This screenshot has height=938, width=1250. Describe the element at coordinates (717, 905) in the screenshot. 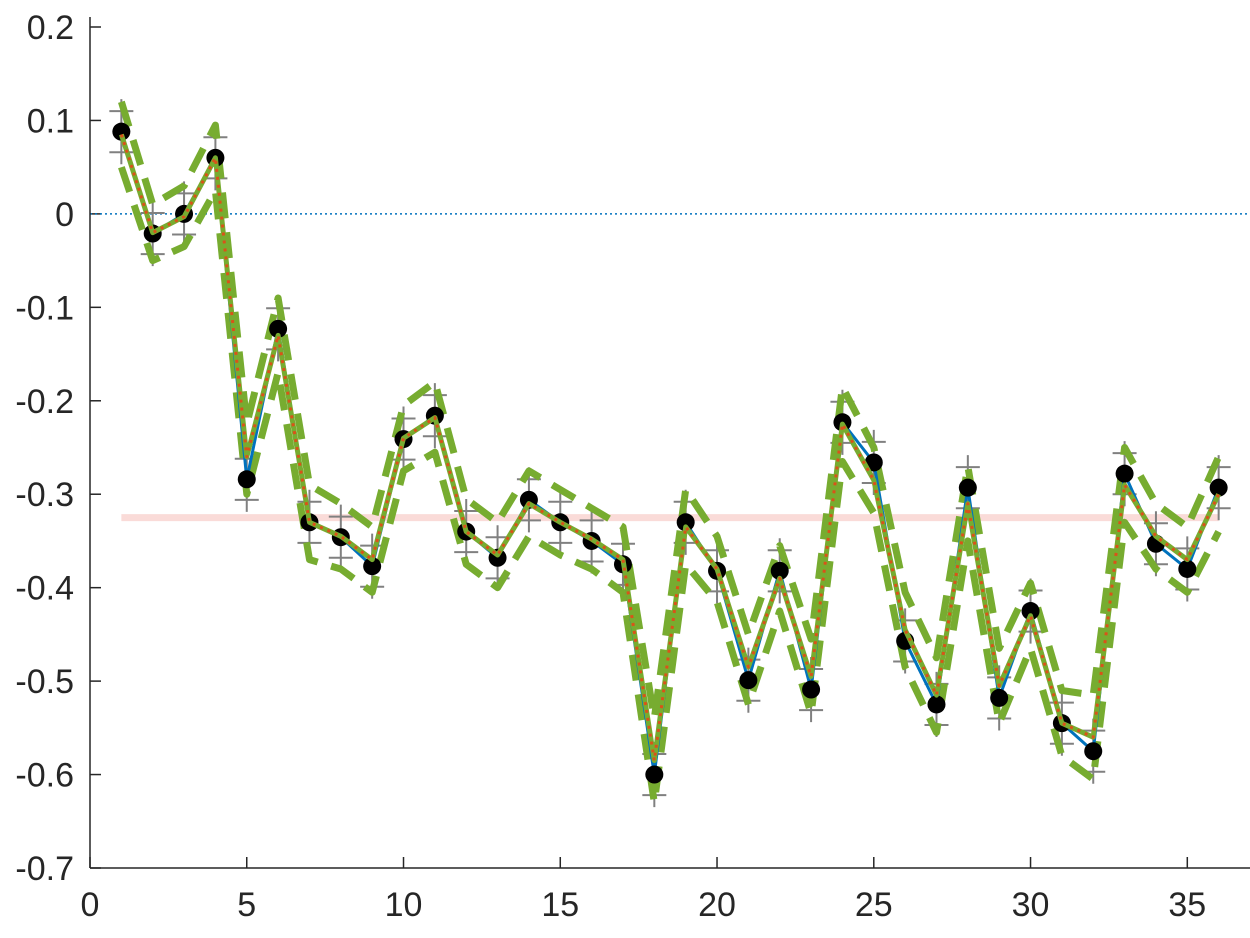

I see `x-tick-label: 20` at that location.